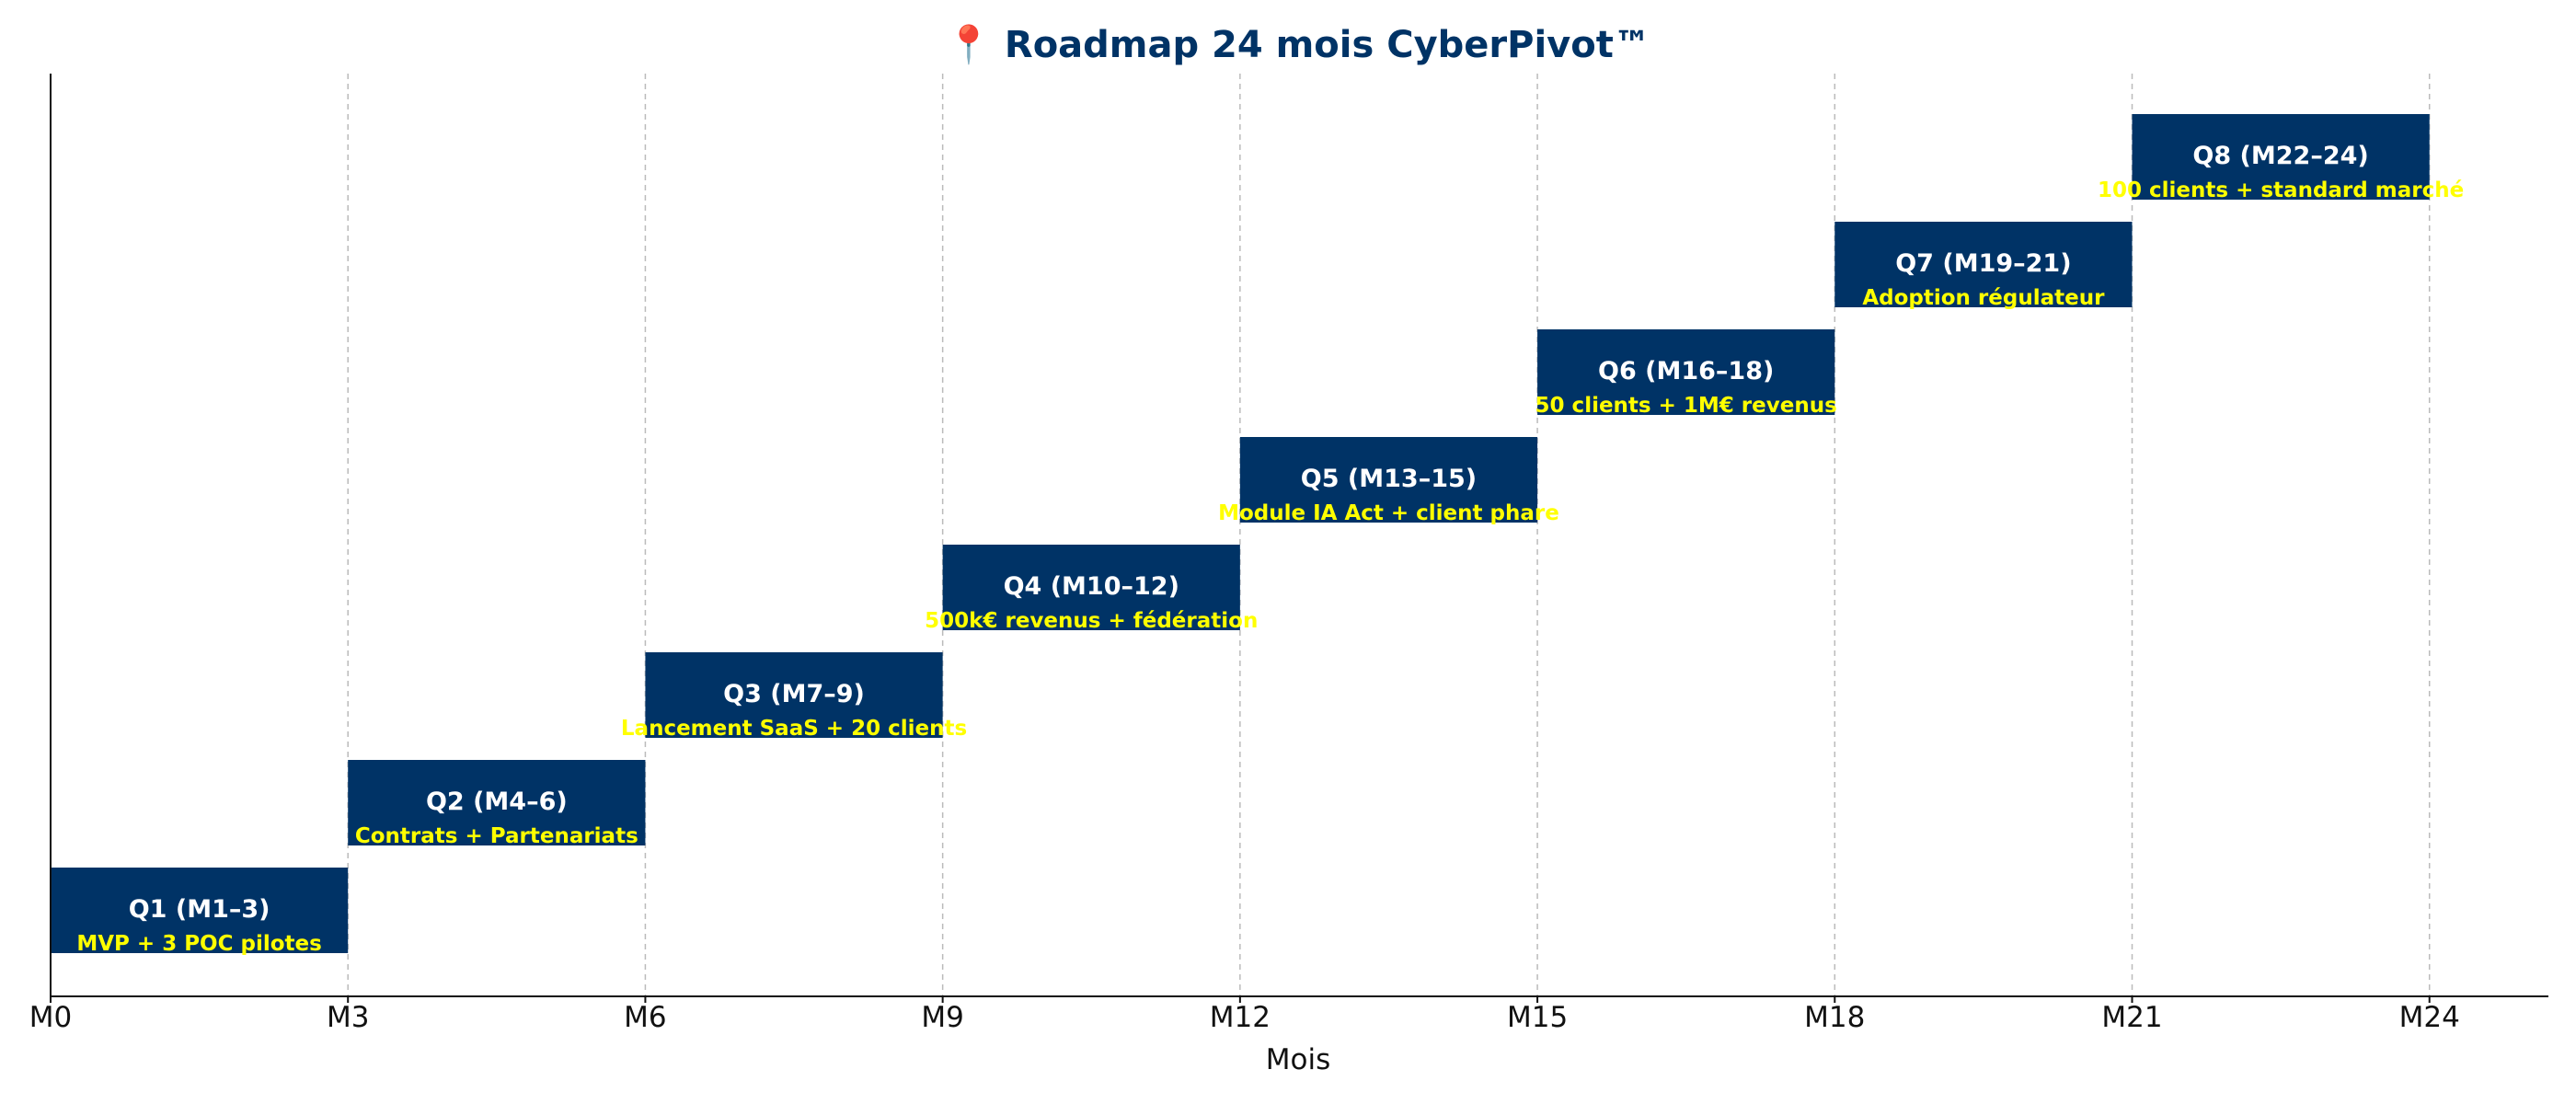  I want to click on task-label: Q8 (M22–24), so click(2280, 156).